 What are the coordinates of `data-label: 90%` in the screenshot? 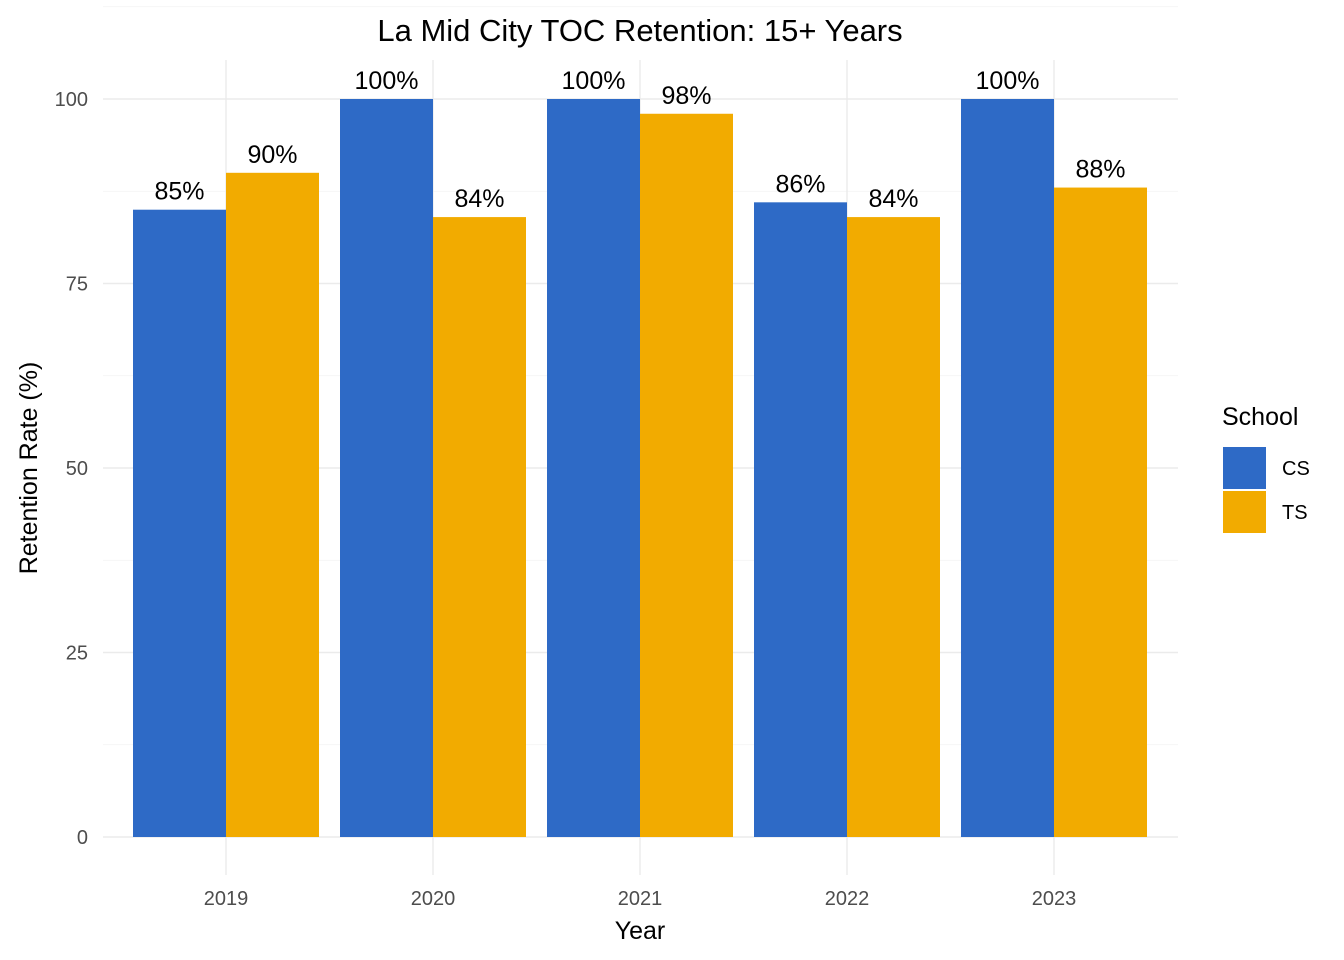 It's located at (272, 155).